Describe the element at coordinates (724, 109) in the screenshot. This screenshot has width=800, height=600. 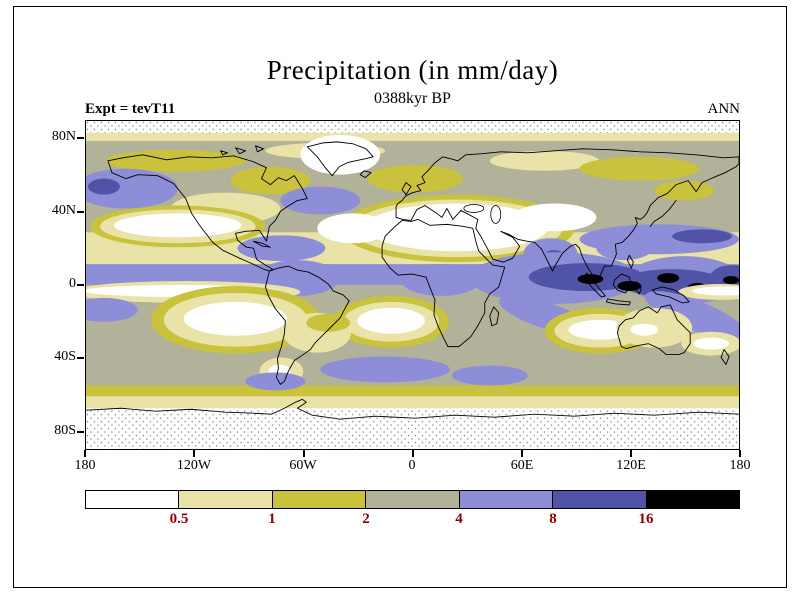
I see `season-label: ANN` at that location.